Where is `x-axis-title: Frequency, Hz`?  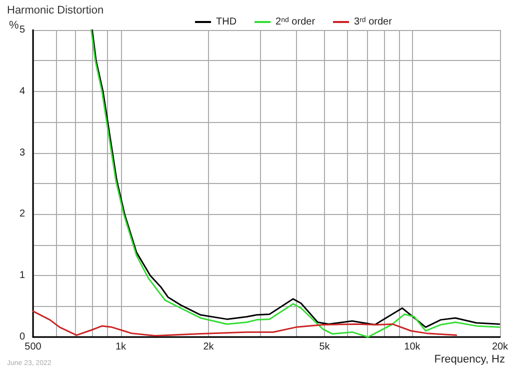
x-axis-title: Frequency, Hz is located at coordinates (470, 360).